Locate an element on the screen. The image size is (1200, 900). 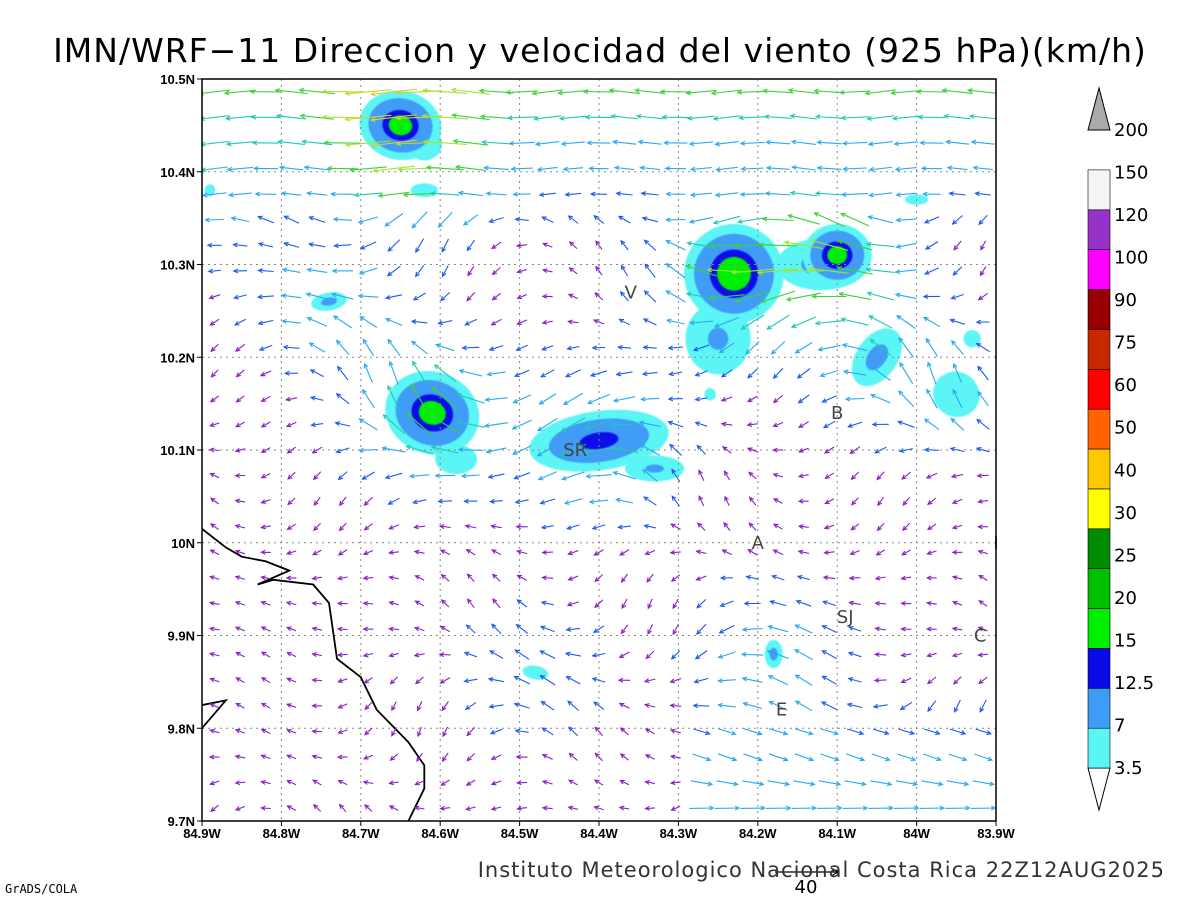
colorbar-label: 3.5 is located at coordinates (1128, 768).